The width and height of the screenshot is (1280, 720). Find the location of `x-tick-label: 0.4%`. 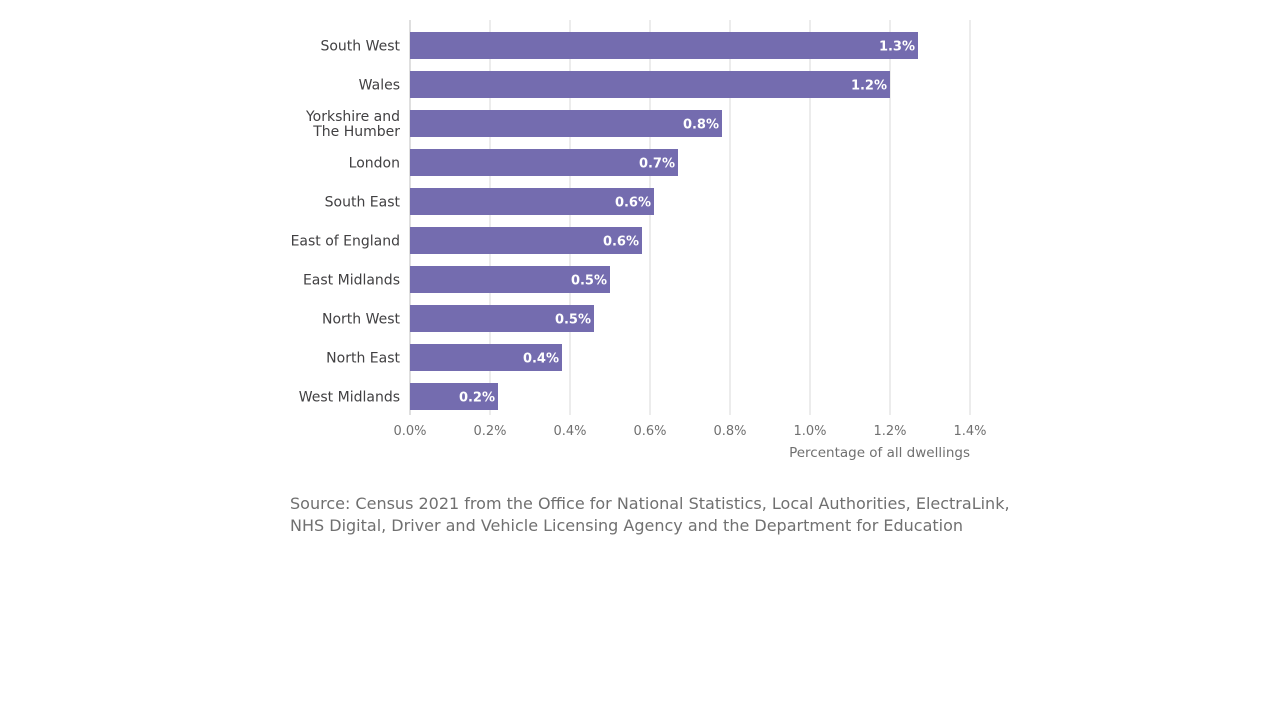

x-tick-label: 0.4% is located at coordinates (569, 431).